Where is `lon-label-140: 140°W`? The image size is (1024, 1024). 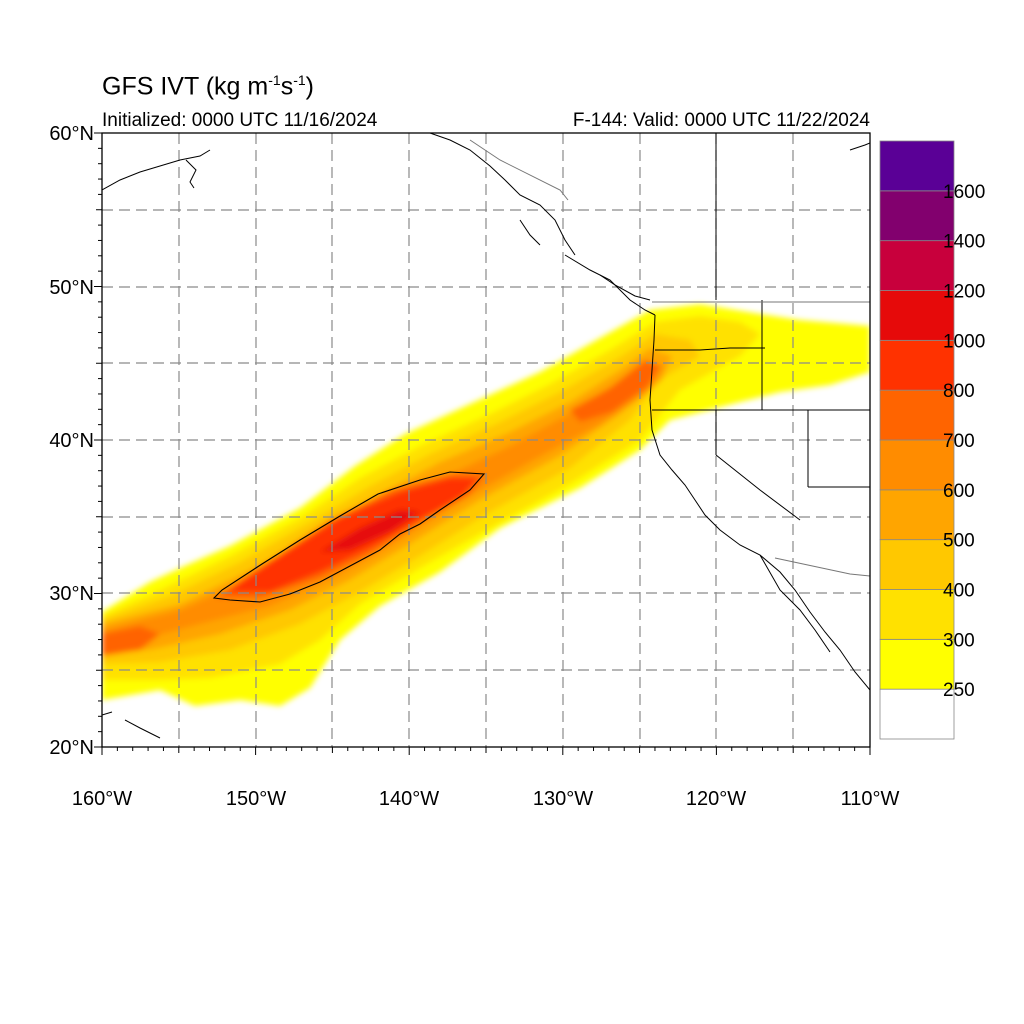
lon-label-140: 140°W is located at coordinates (409, 799).